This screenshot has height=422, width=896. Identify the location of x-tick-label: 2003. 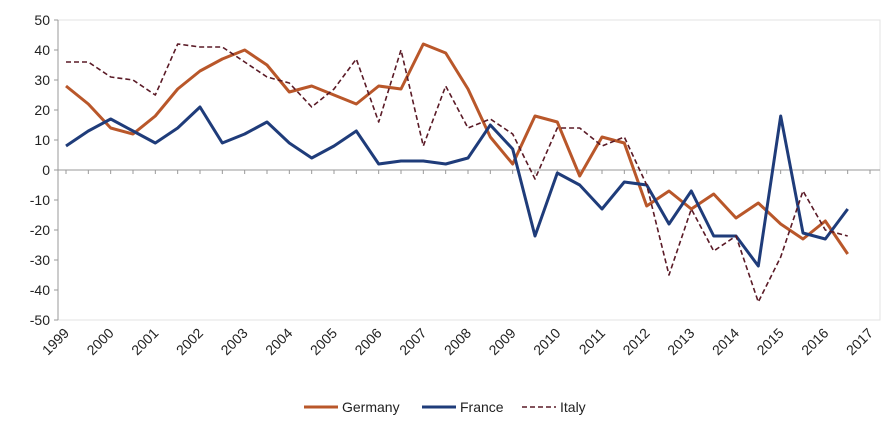
(233, 341).